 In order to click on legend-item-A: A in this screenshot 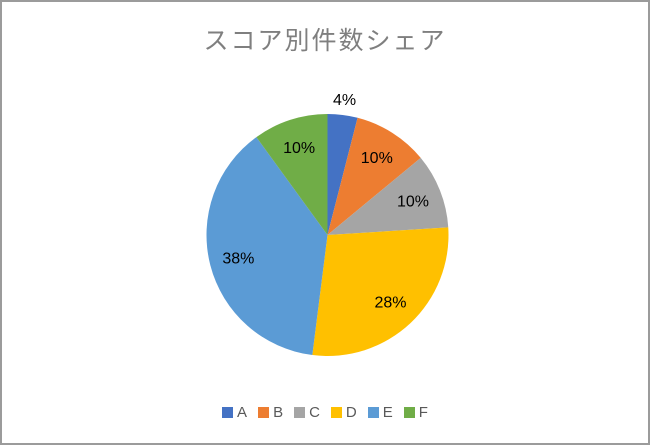, I will do `click(234, 412)`.